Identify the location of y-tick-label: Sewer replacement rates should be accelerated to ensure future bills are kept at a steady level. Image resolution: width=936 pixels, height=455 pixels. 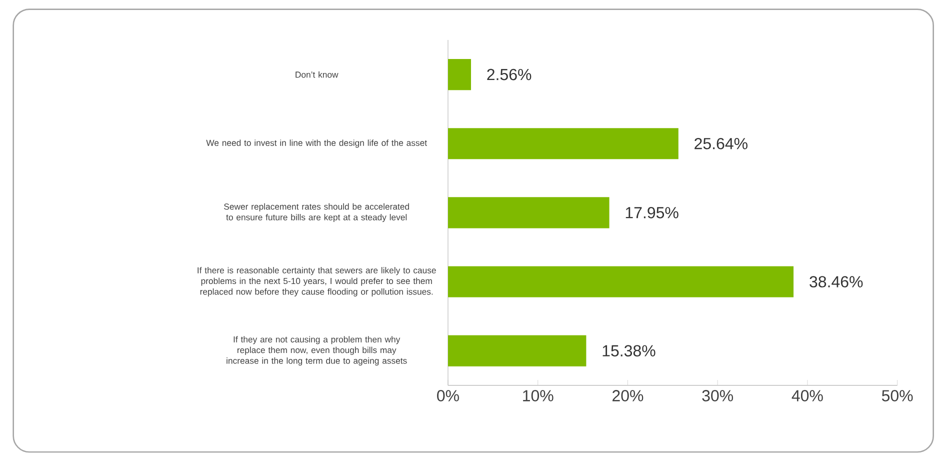
(317, 212).